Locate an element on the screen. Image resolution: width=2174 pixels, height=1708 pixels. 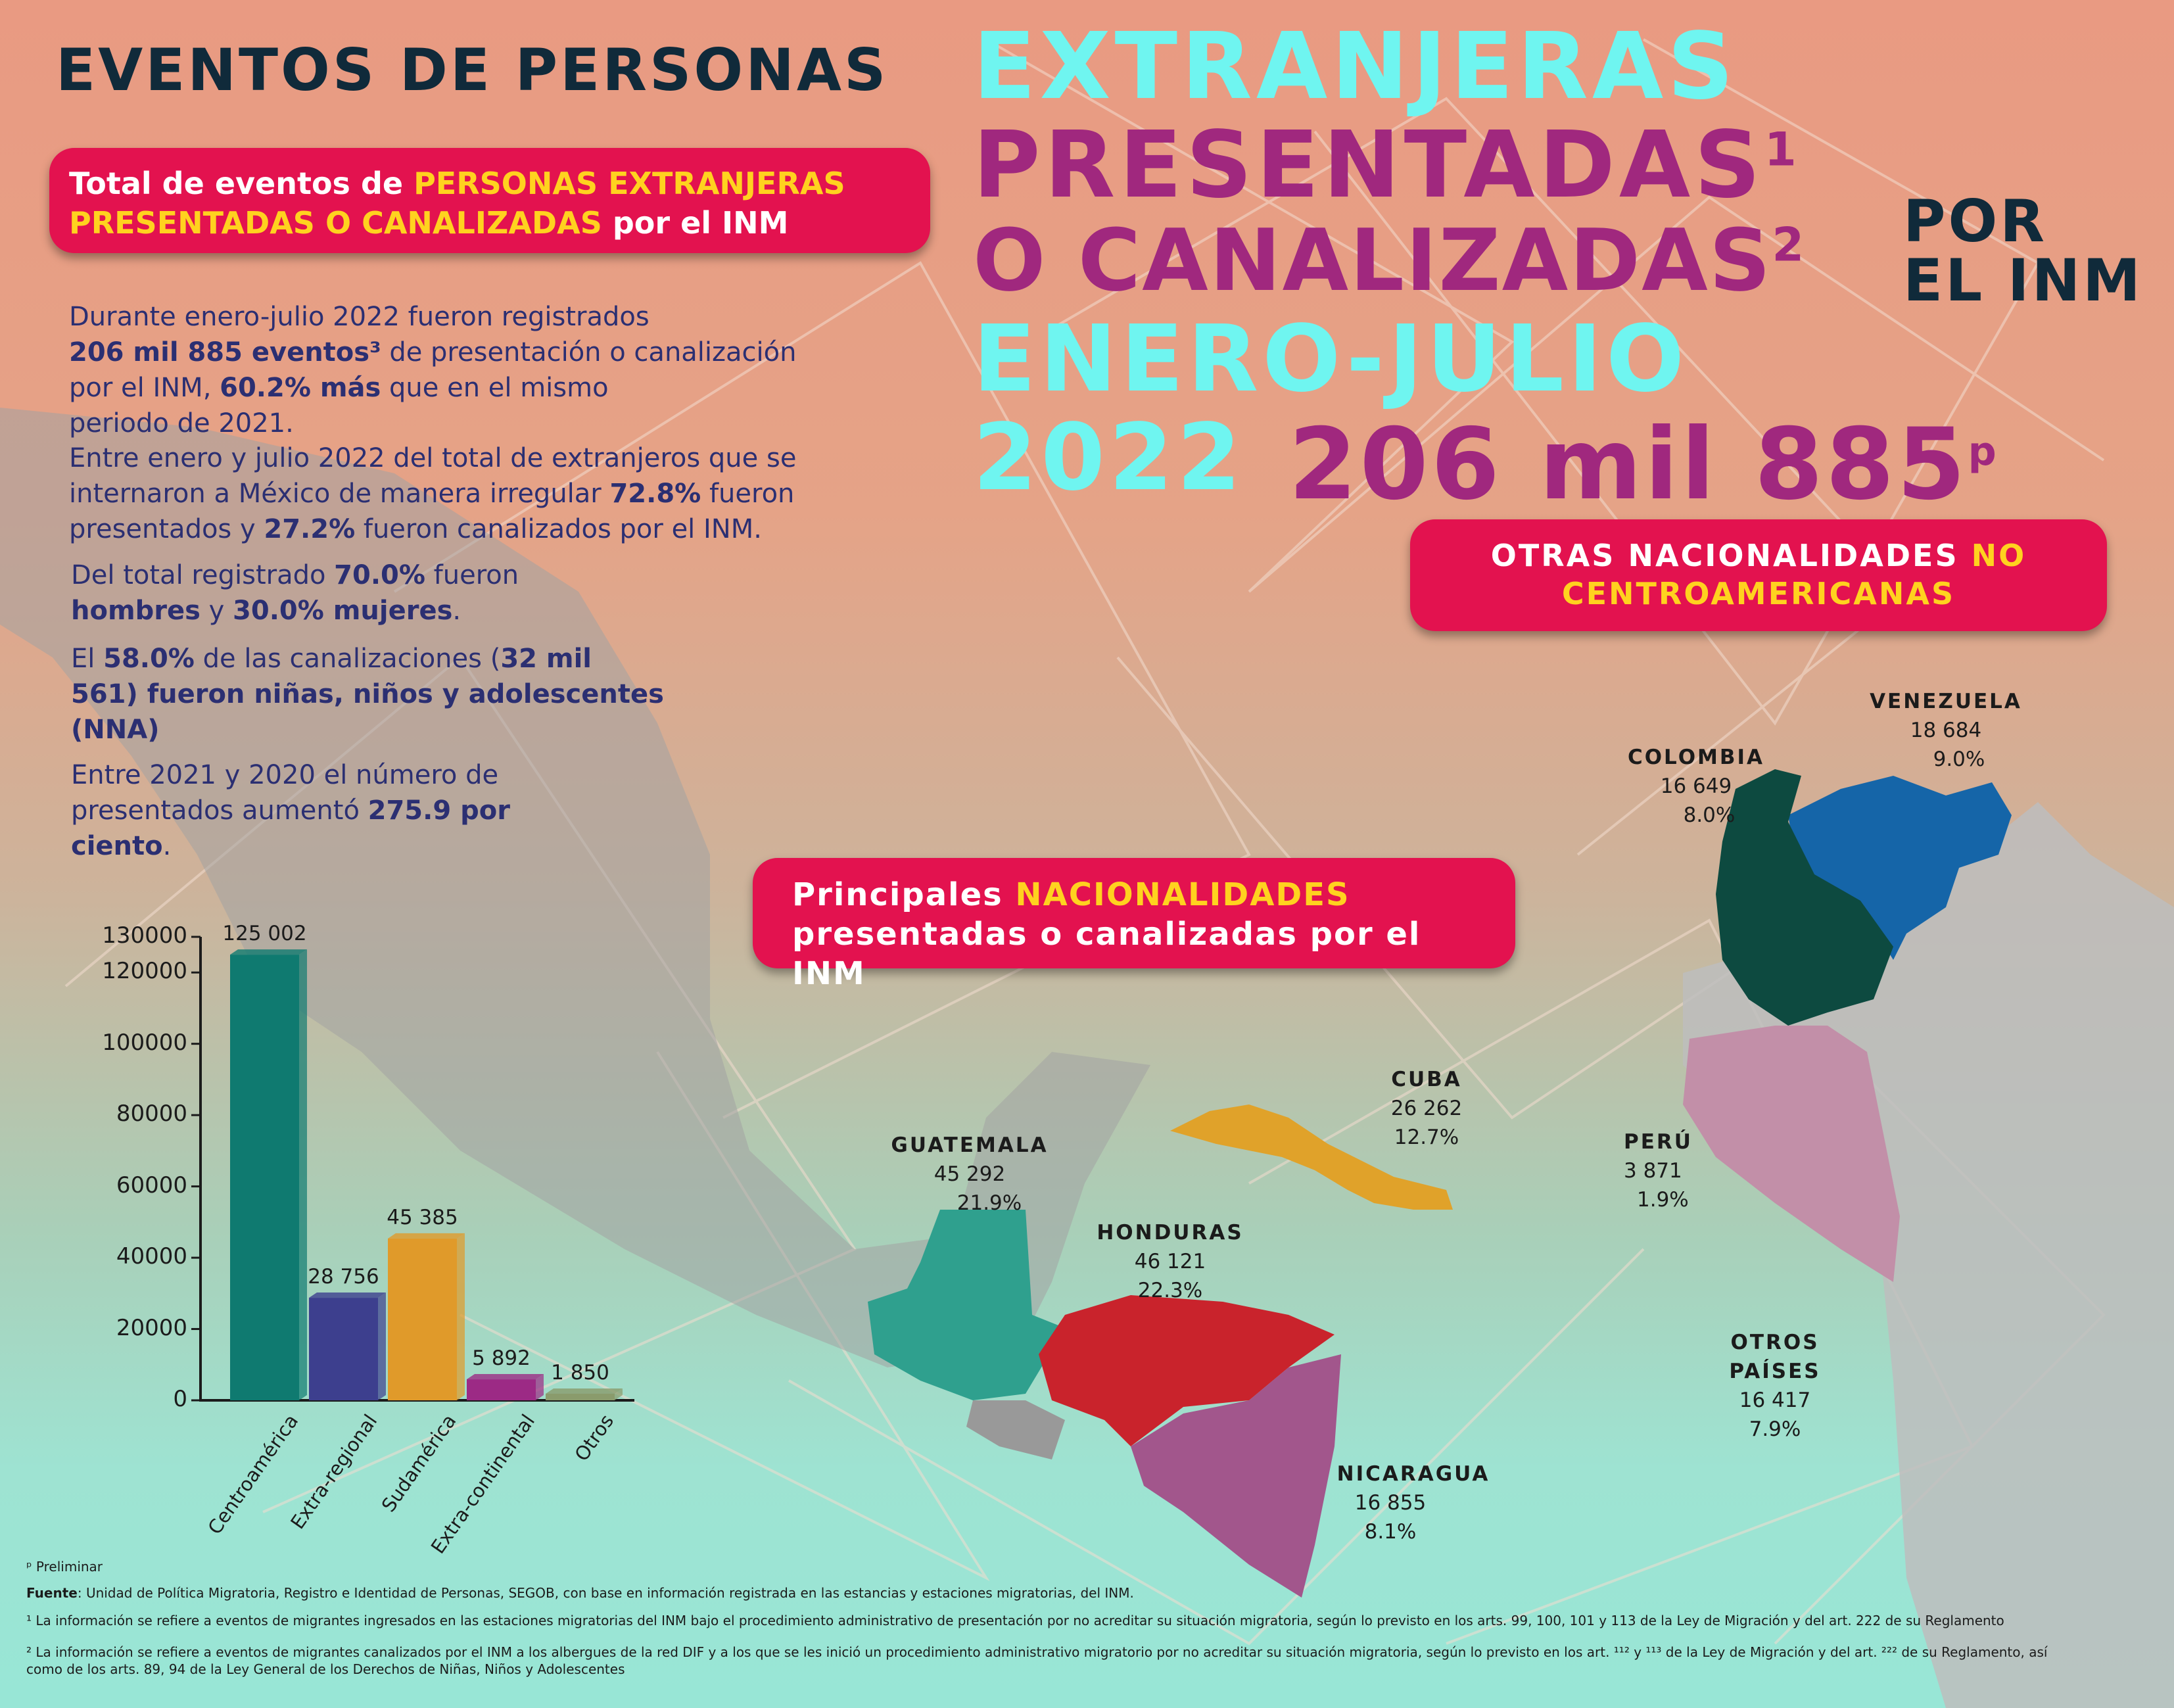
label-guatemala: GUATEMALA 45 292 21.9% is located at coordinates (970, 1174).